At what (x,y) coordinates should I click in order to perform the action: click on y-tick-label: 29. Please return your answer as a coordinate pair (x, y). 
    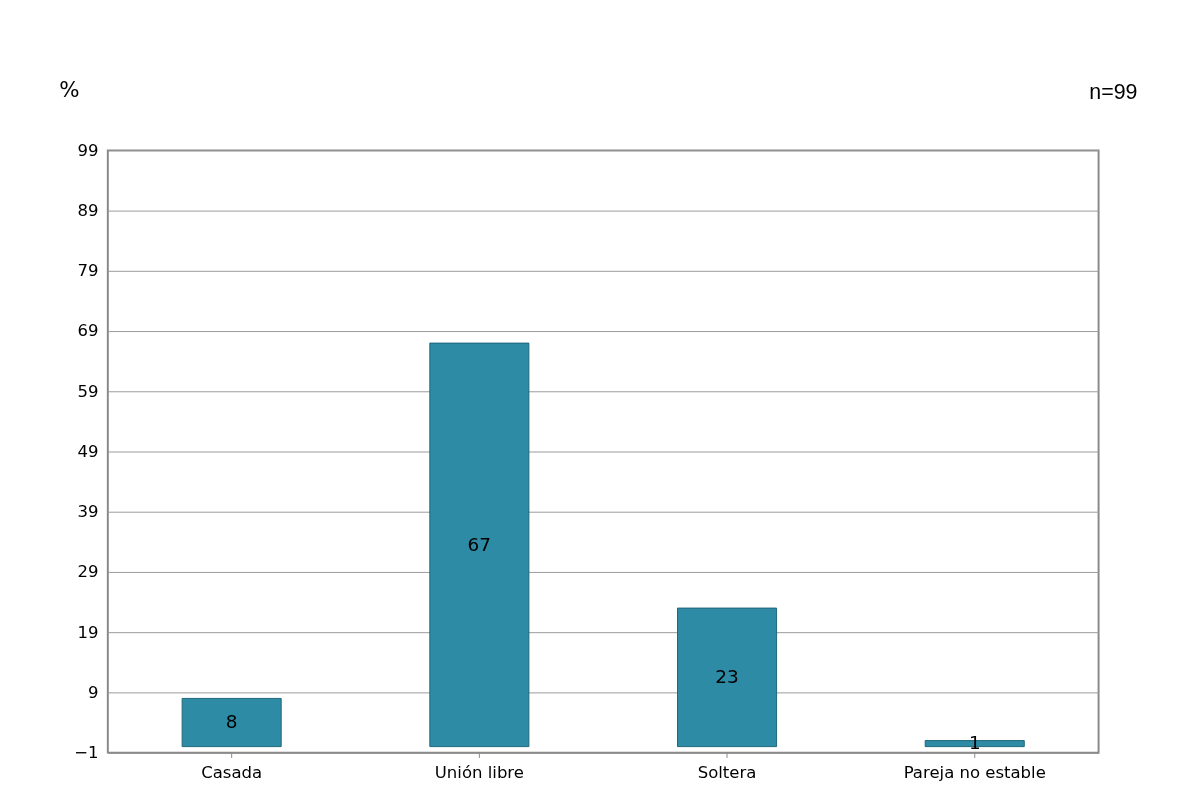
    Looking at the image, I should click on (88, 572).